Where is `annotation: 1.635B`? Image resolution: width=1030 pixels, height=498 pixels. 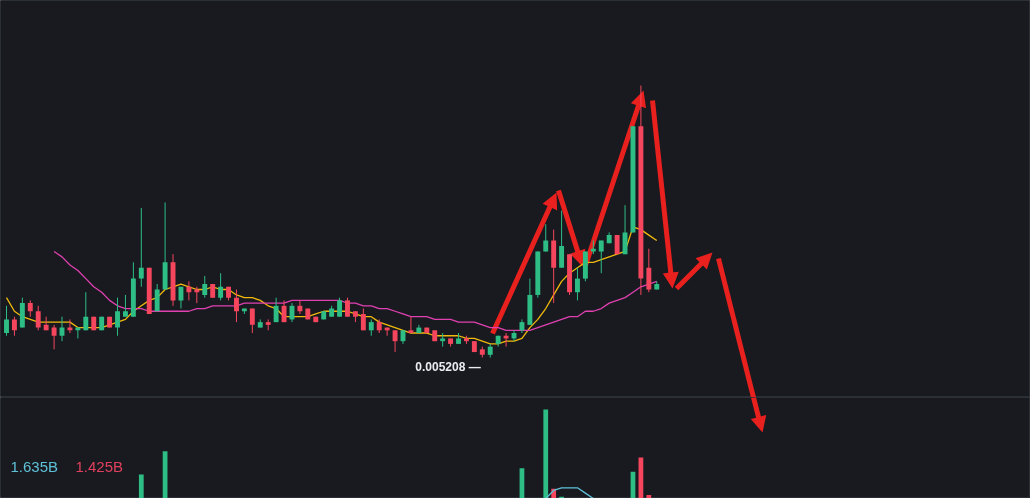
annotation: 1.635B is located at coordinates (34, 466).